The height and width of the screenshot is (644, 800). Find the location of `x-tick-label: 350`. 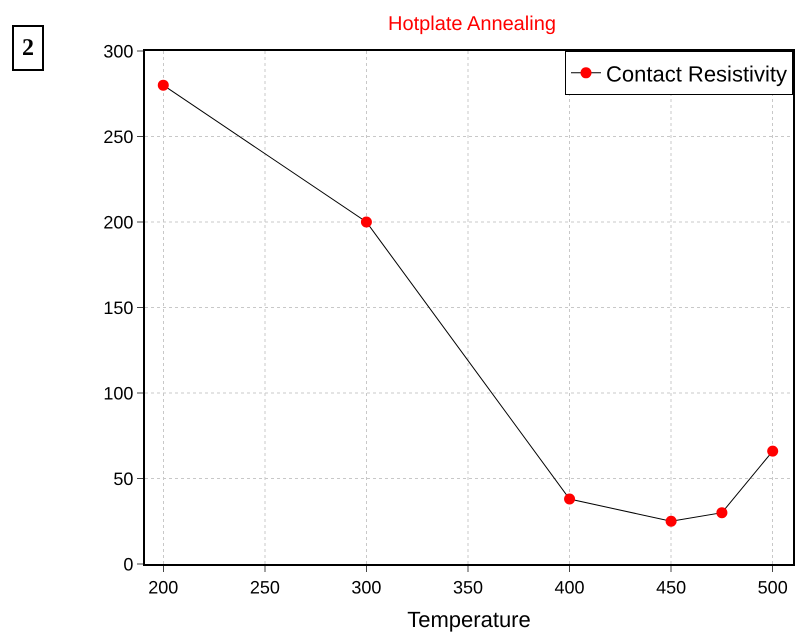

x-tick-label: 350 is located at coordinates (468, 588).